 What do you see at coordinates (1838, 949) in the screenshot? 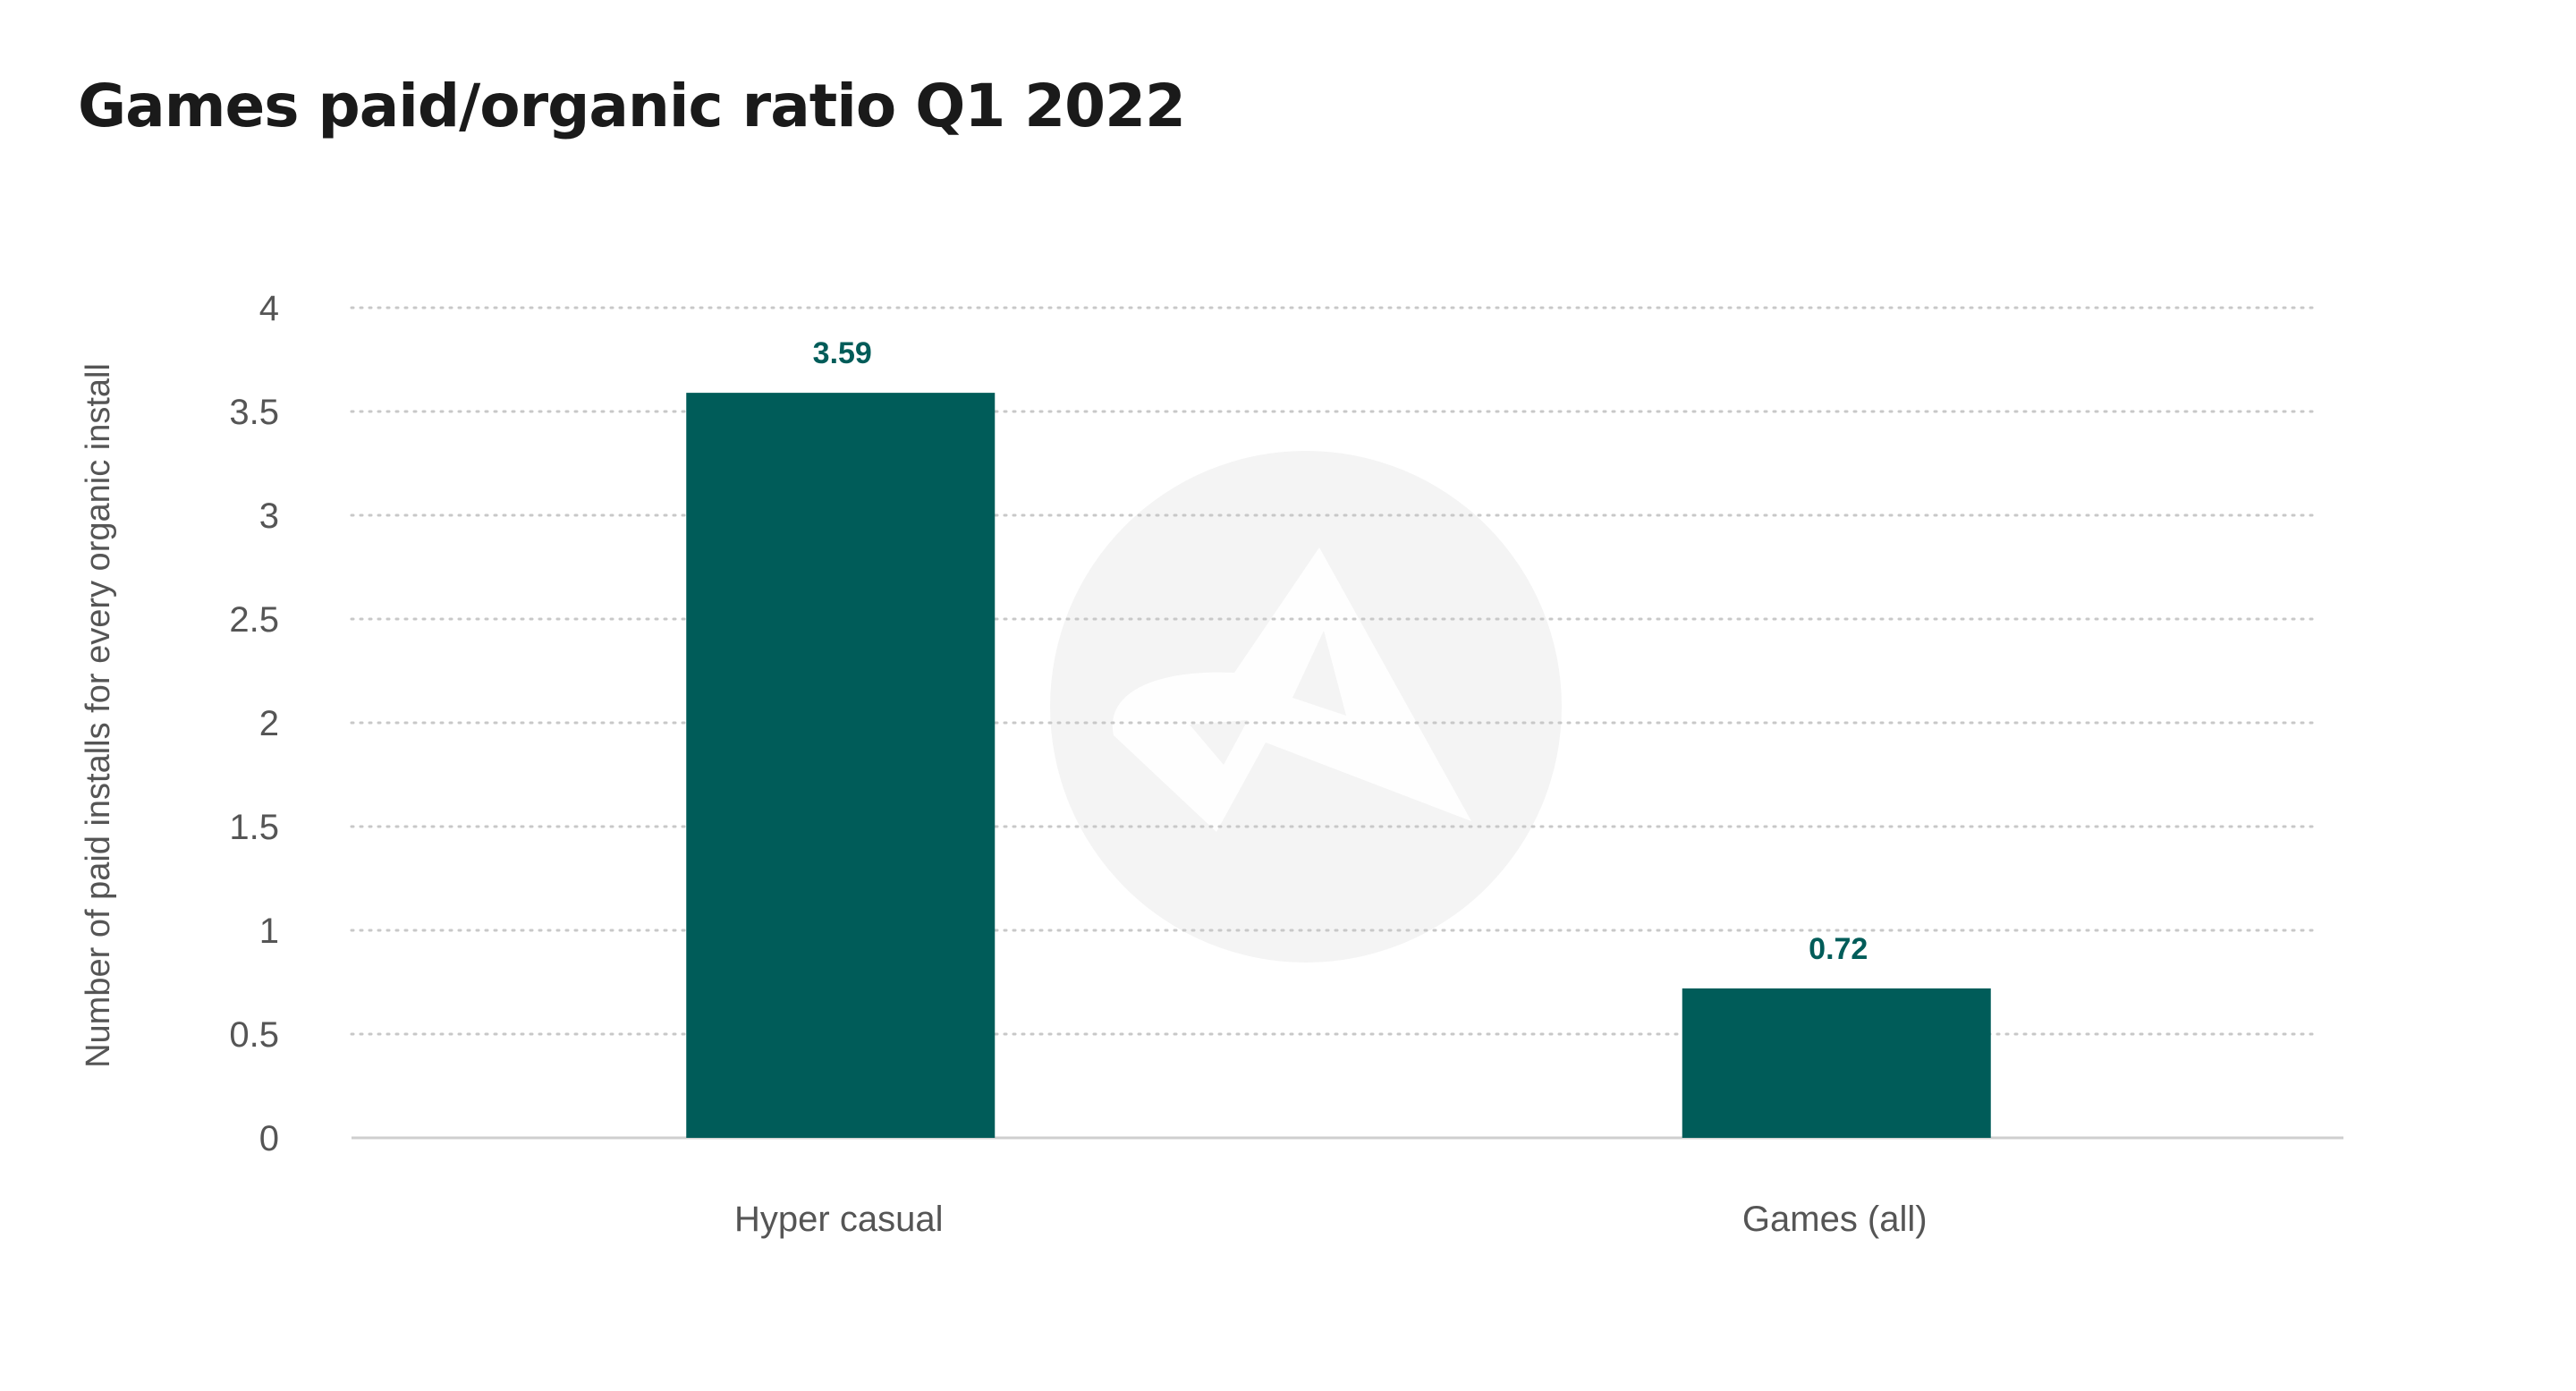
I see `bar-value-label: 0.72` at bounding box center [1838, 949].